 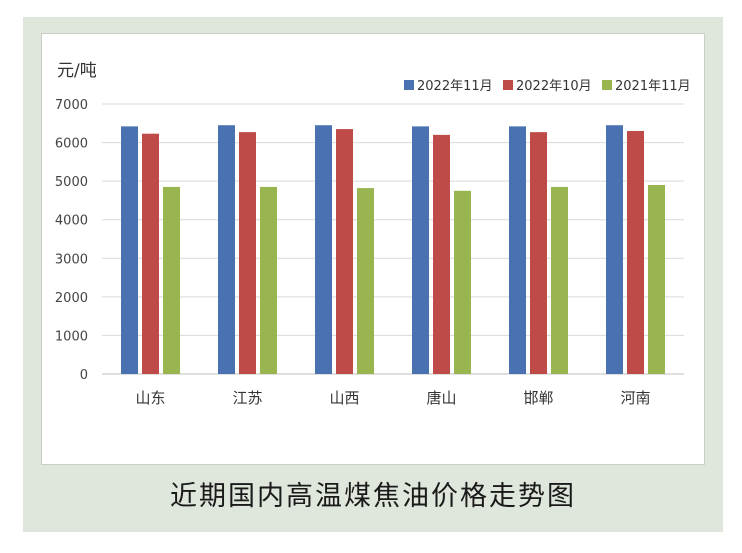 I want to click on category-label: 江苏, so click(x=247, y=398).